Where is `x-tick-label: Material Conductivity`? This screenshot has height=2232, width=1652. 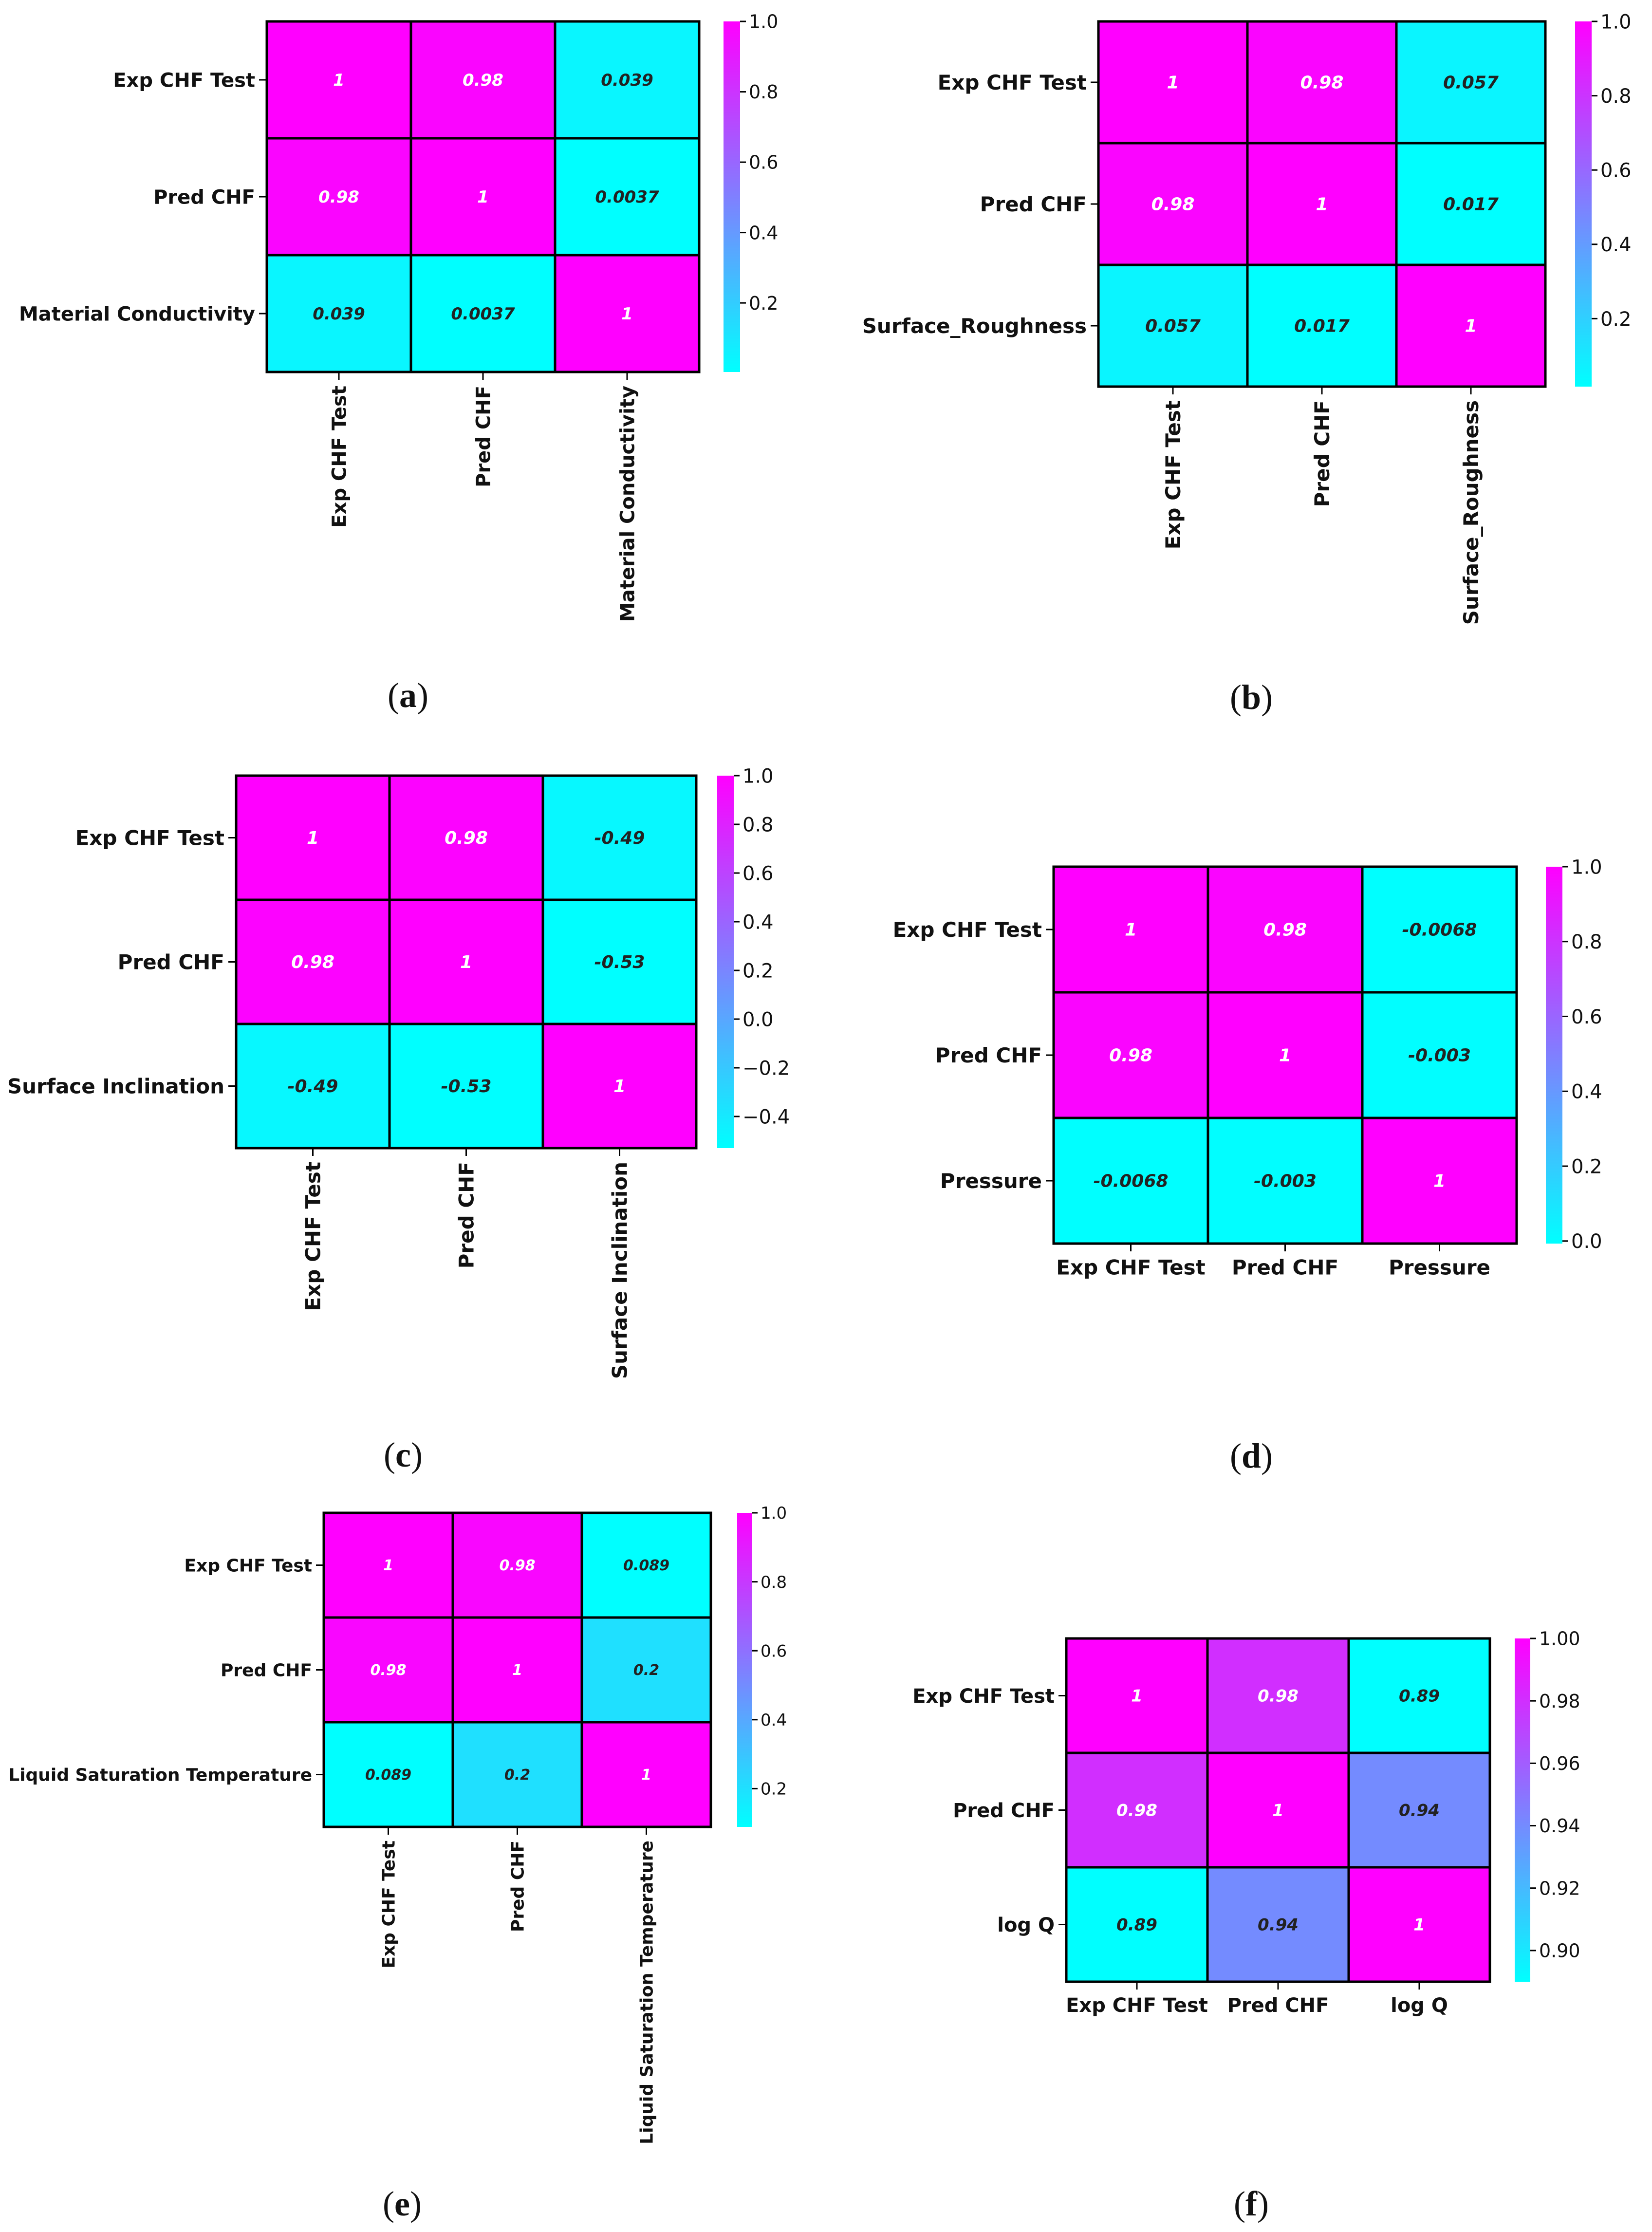 x-tick-label: Material Conductivity is located at coordinates (628, 504).